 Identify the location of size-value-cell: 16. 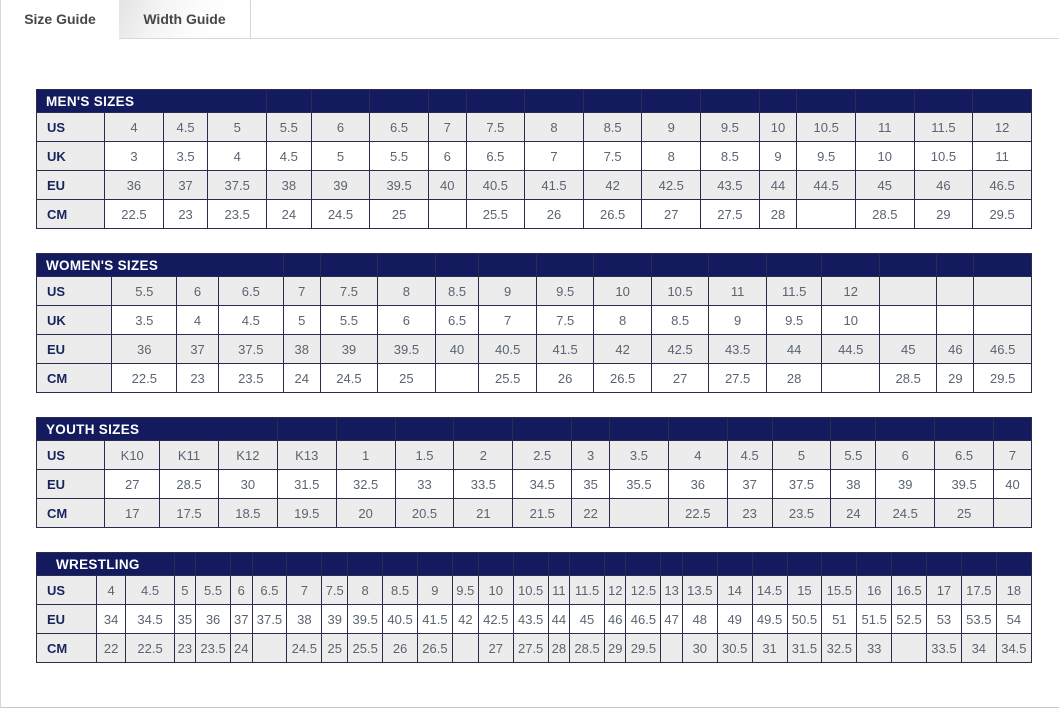
(874, 590).